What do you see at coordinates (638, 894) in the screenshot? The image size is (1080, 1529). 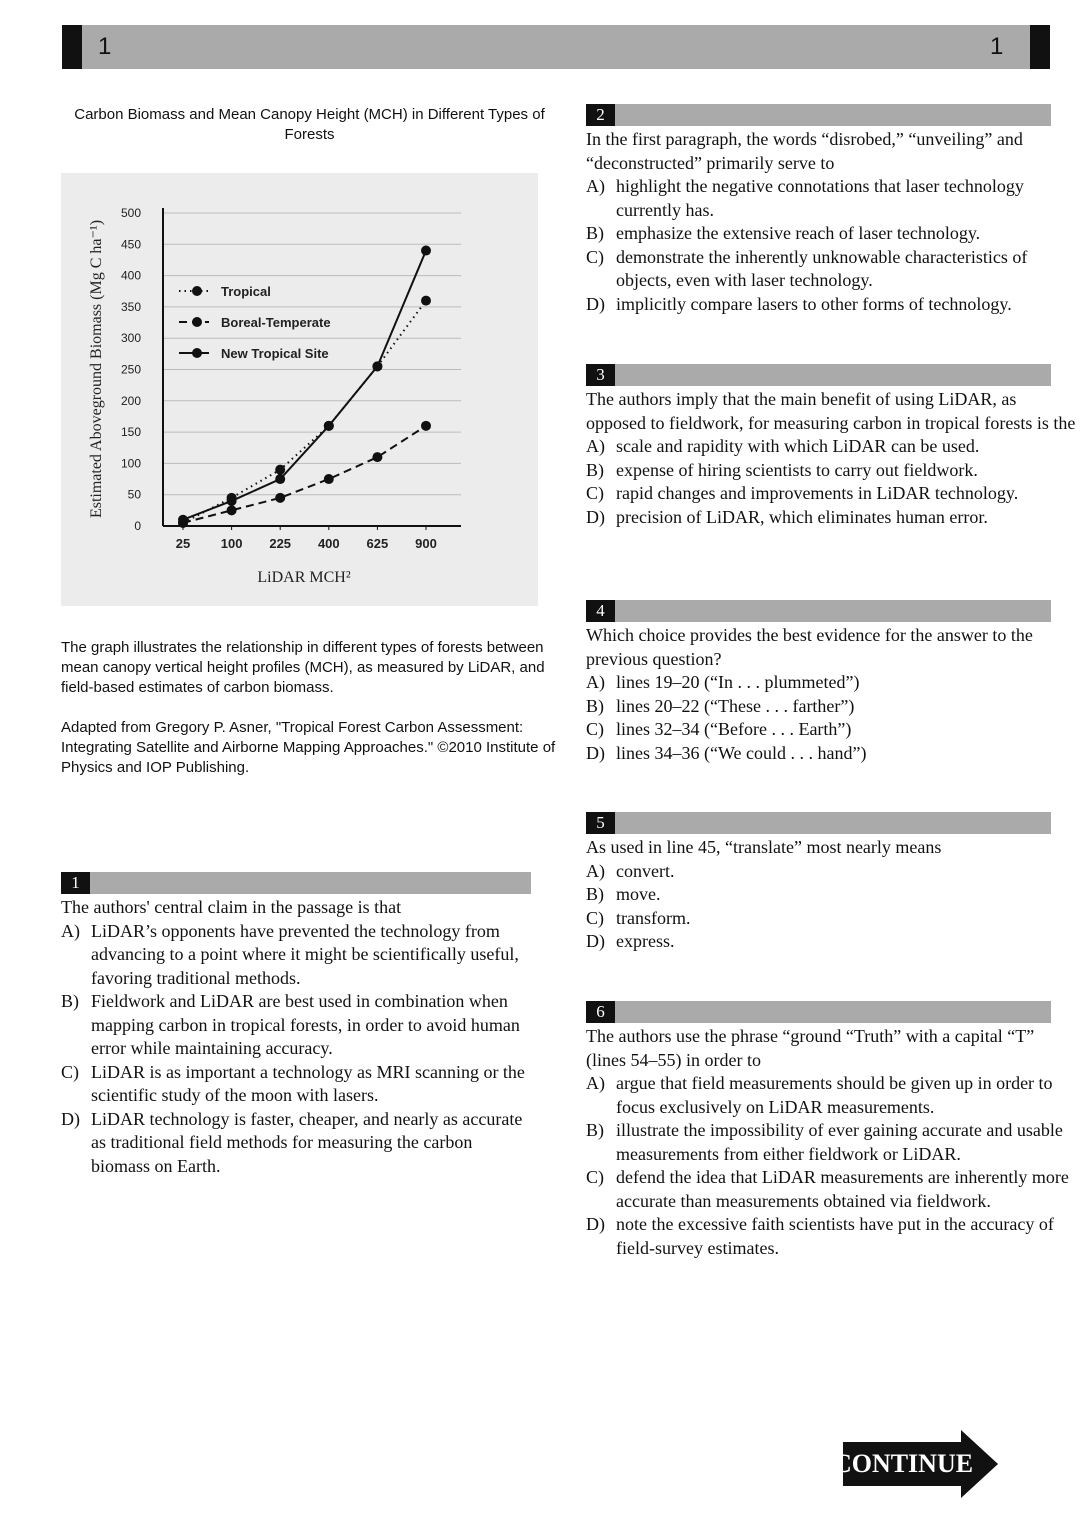 I see `option-text: move.` at bounding box center [638, 894].